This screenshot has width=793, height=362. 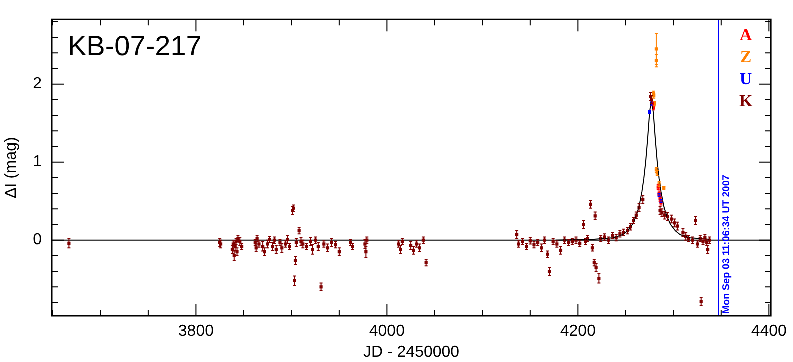 What do you see at coordinates (135, 46) in the screenshot?
I see `chart-title: KB-07-217` at bounding box center [135, 46].